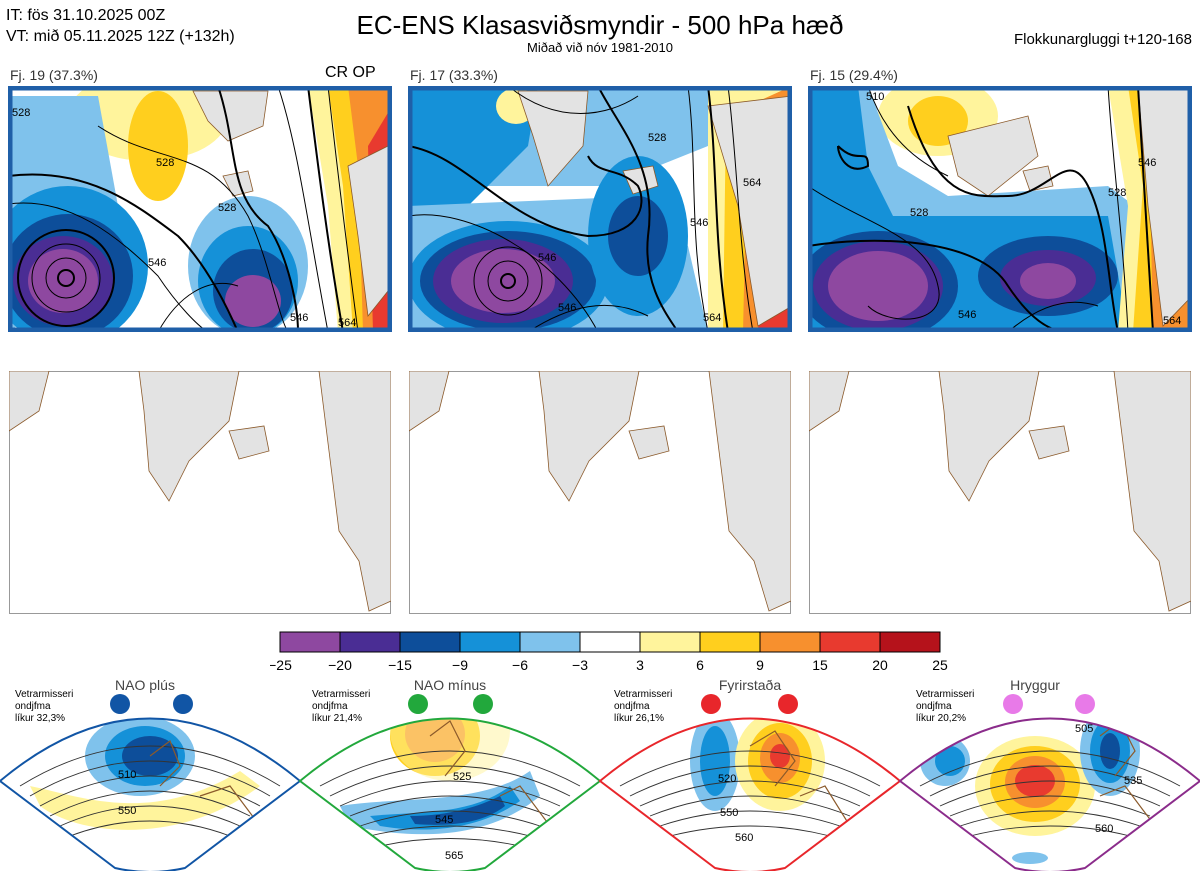 This screenshot has height=871, width=1200. What do you see at coordinates (788, 704) in the screenshot?
I see `regime-3-marker` at bounding box center [788, 704].